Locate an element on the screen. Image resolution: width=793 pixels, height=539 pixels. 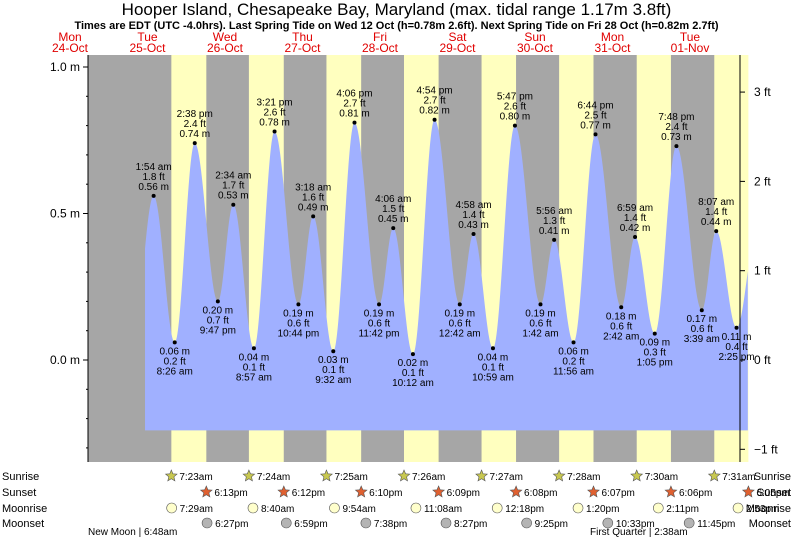
sunrise-time: 7:31am is located at coordinates (738, 477).